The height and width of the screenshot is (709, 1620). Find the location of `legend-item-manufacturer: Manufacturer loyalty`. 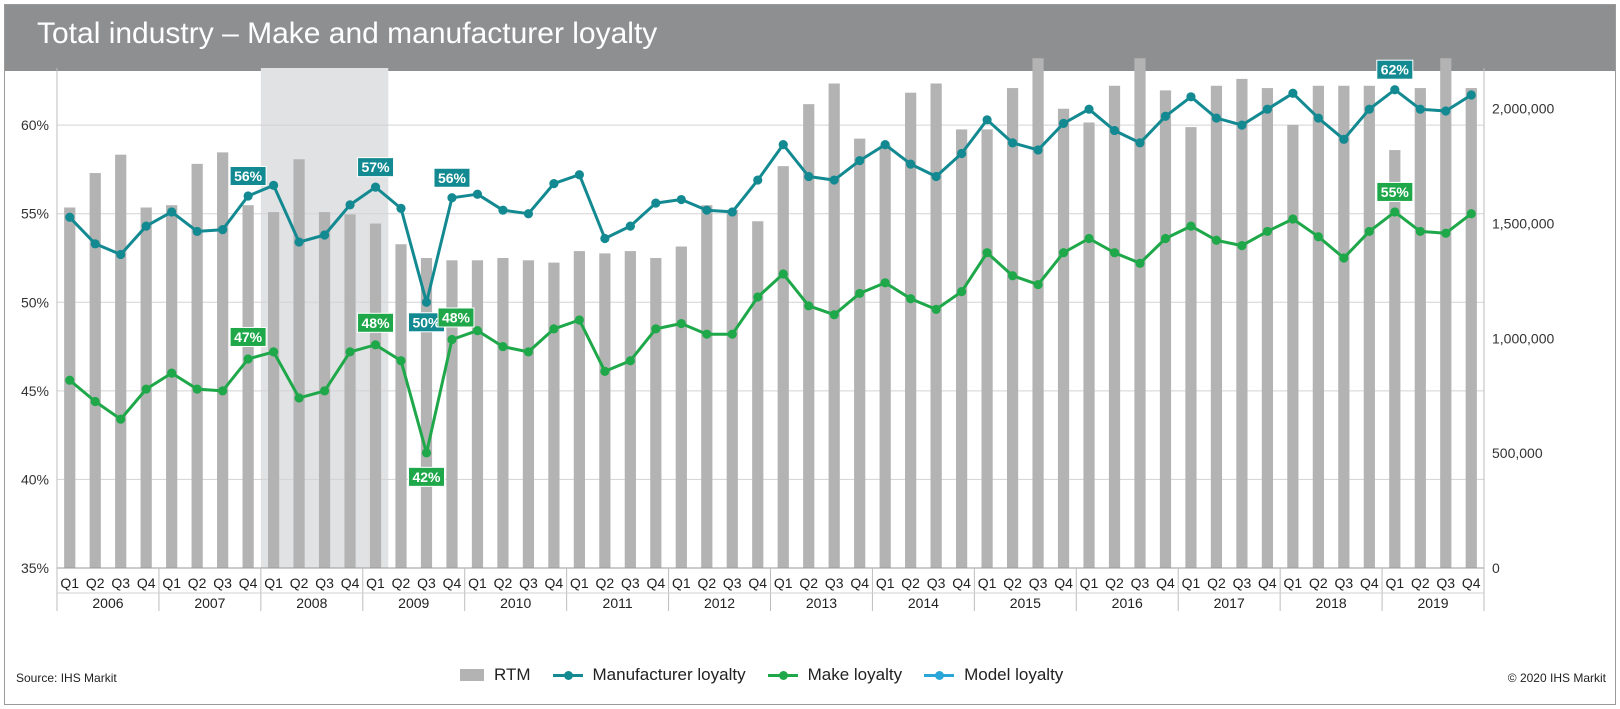

legend-item-manufacturer: Manufacturer loyalty is located at coordinates (649, 675).